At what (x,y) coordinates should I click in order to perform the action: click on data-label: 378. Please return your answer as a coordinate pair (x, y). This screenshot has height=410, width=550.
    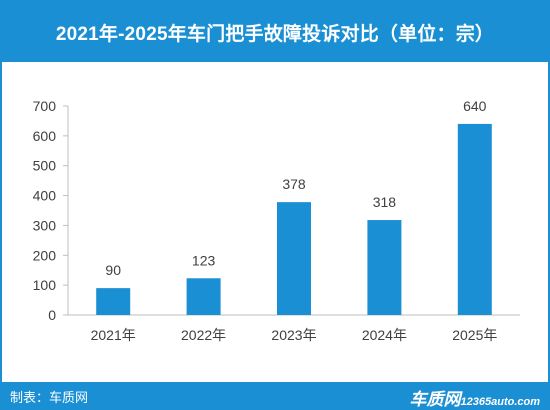
    Looking at the image, I should click on (294, 184).